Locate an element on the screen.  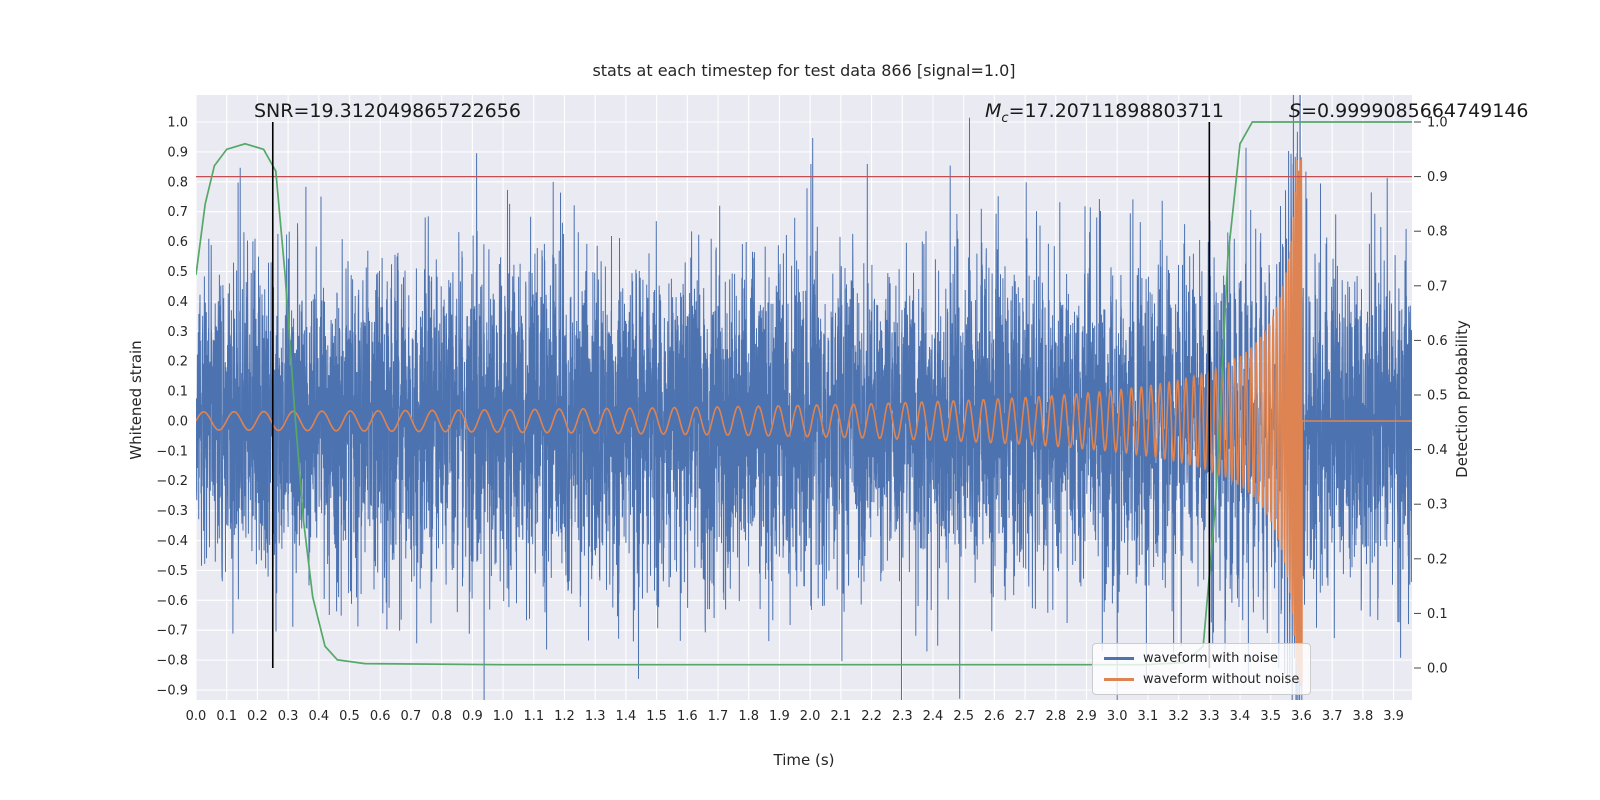
left-y-tick-label: −0.7 is located at coordinates (172, 631).